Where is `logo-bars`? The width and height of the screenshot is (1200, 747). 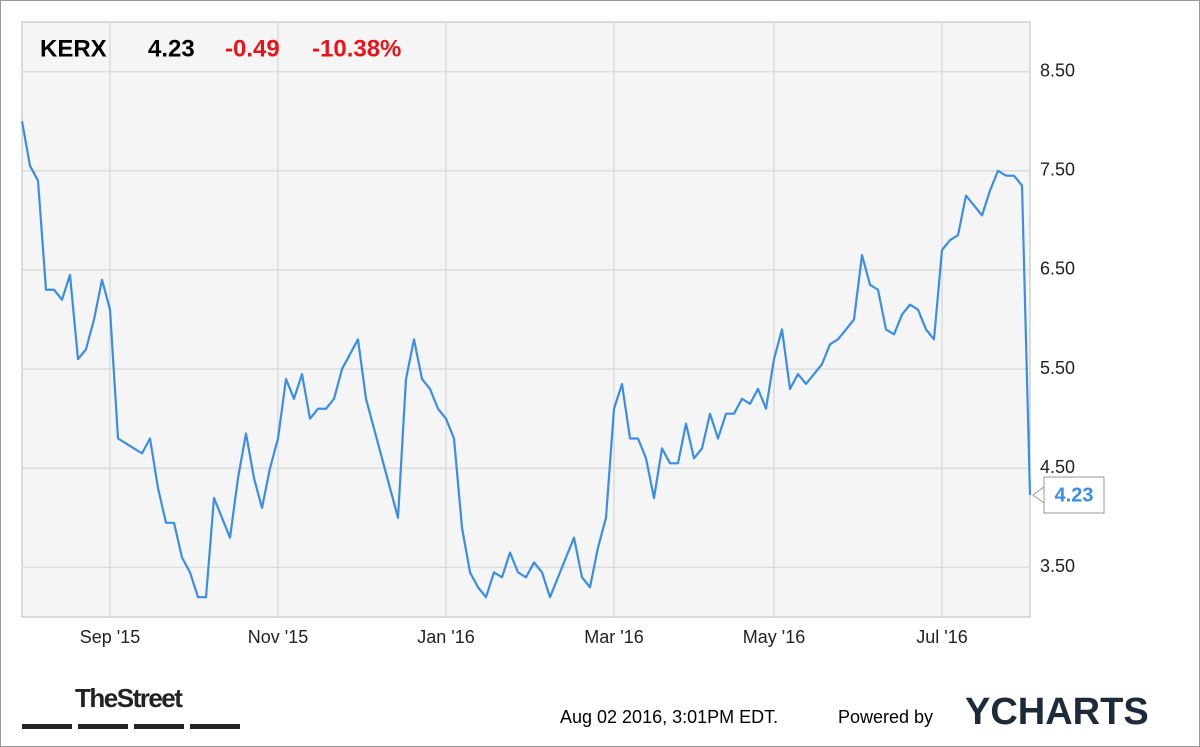 logo-bars is located at coordinates (131, 726).